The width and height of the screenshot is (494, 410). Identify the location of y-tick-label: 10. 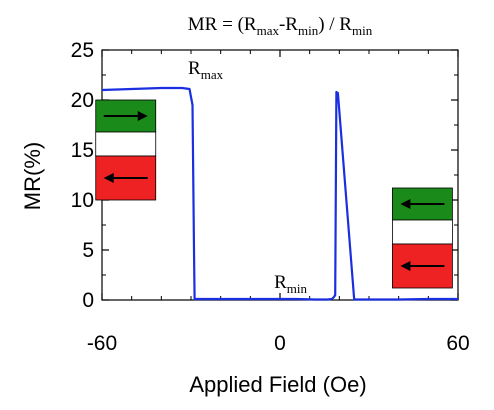
(82, 200).